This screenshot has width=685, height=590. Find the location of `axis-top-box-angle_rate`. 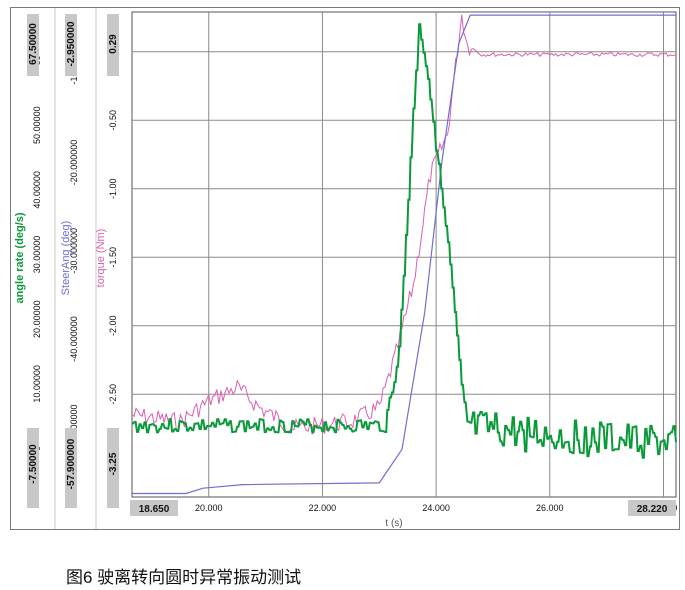

axis-top-box-angle_rate is located at coordinates (33, 45).